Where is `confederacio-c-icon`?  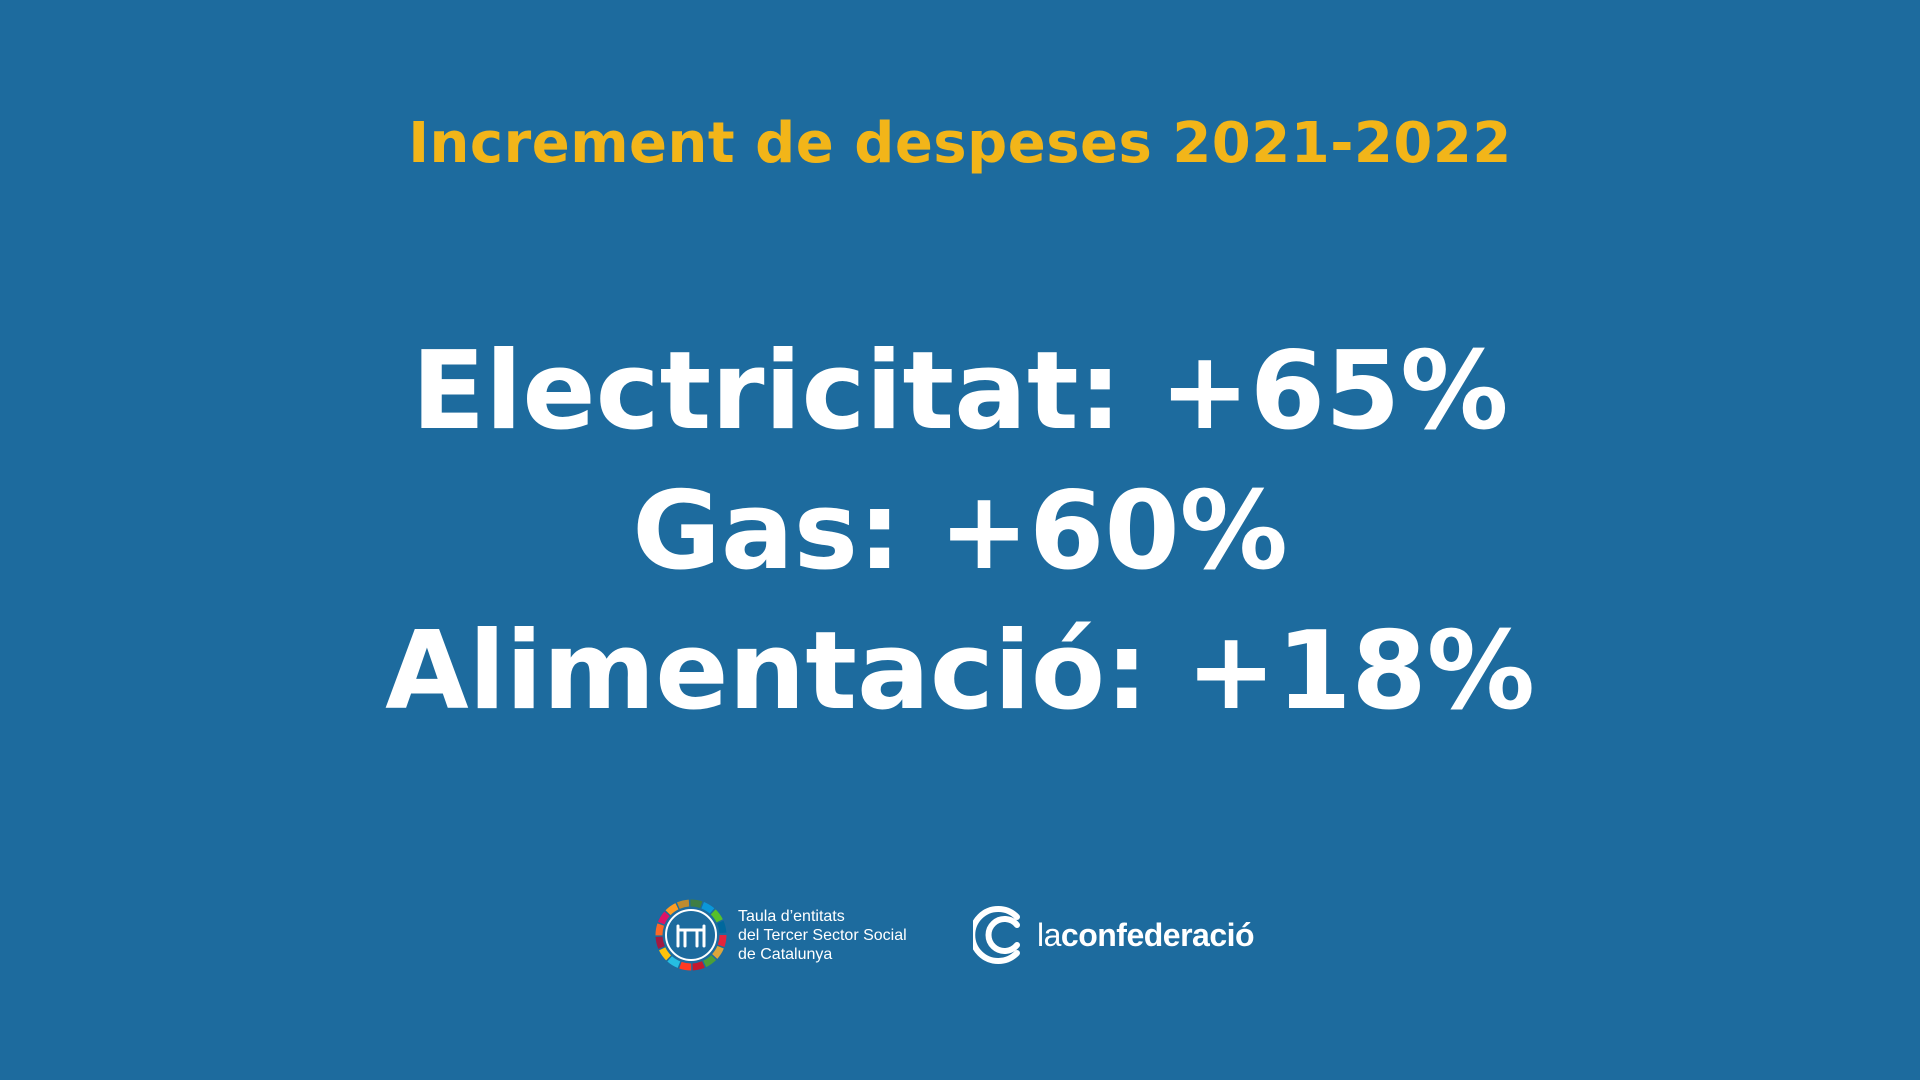
confederacio-c-icon is located at coordinates (996, 935).